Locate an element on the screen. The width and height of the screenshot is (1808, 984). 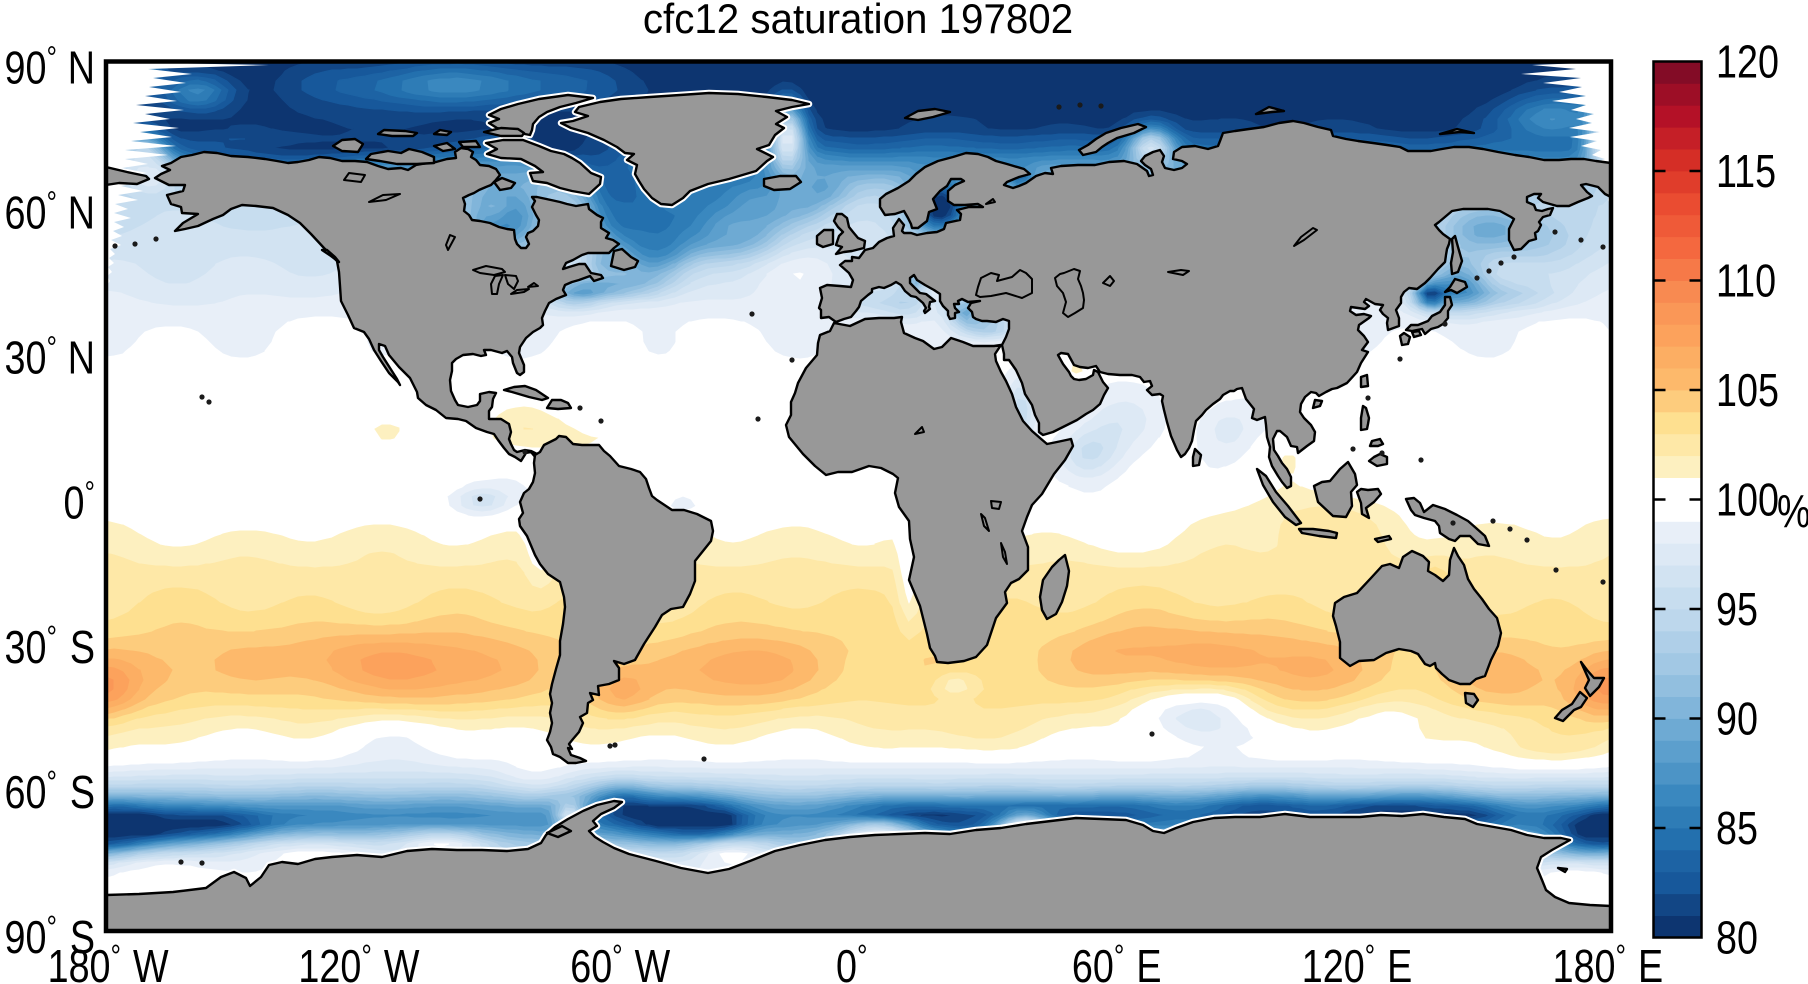
svg-text: 100 is located at coordinates (1747, 499).